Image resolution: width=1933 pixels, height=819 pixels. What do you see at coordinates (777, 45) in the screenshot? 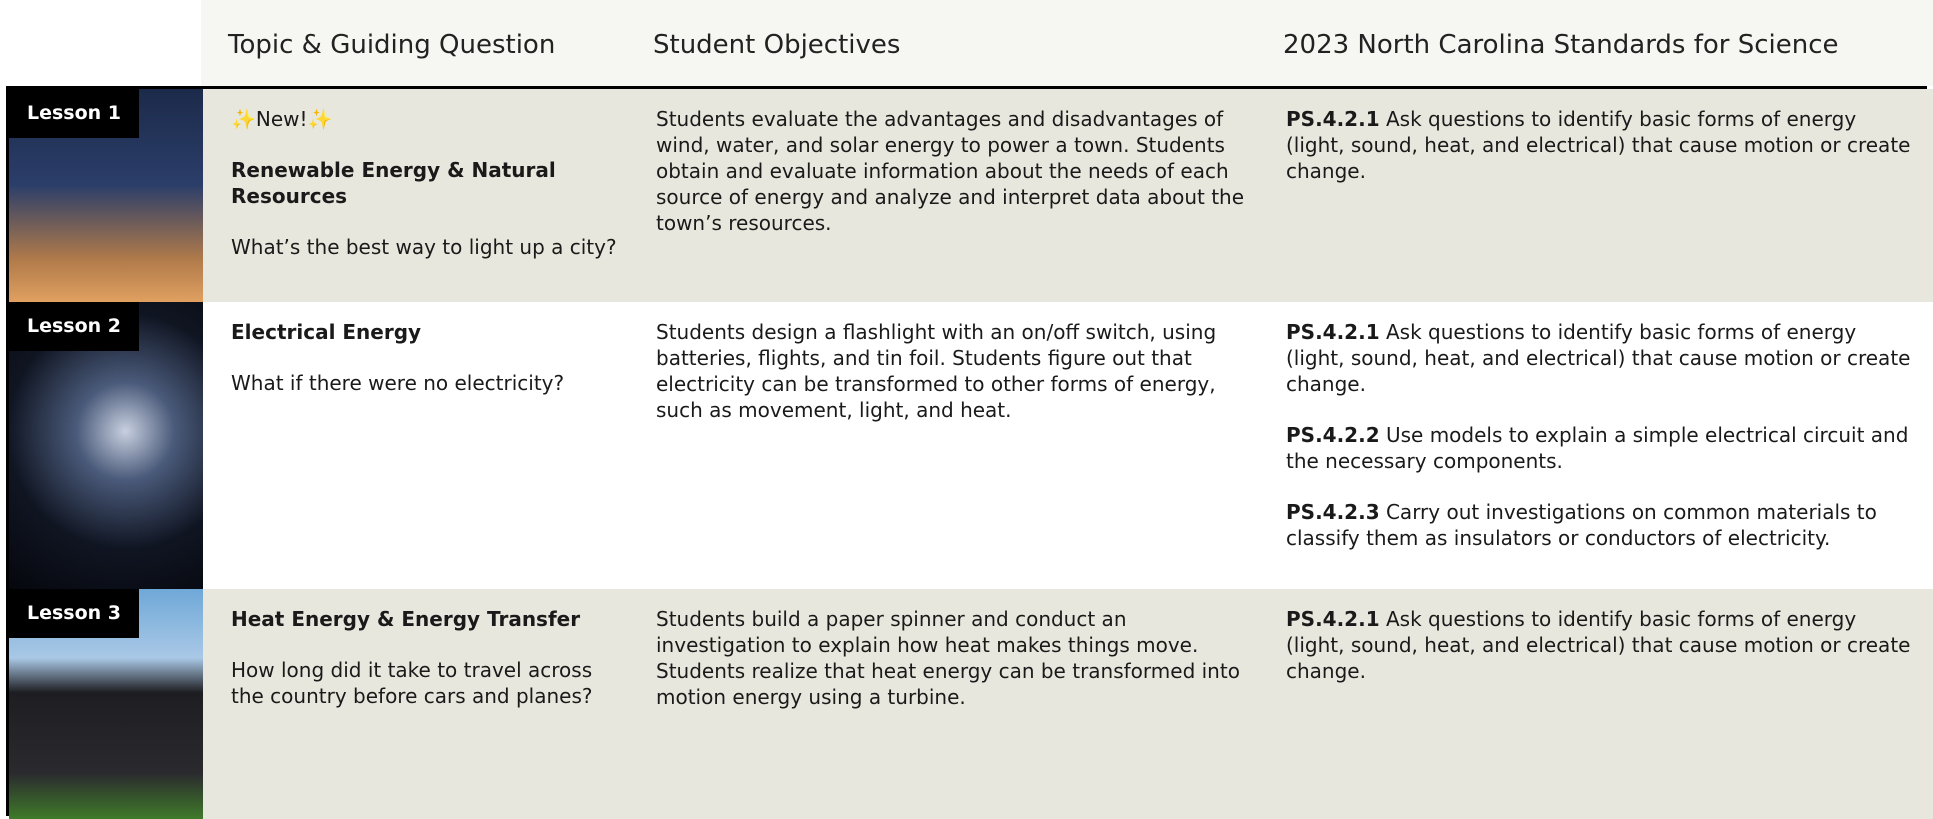
I see `column-header: Student Objectives` at bounding box center [777, 45].